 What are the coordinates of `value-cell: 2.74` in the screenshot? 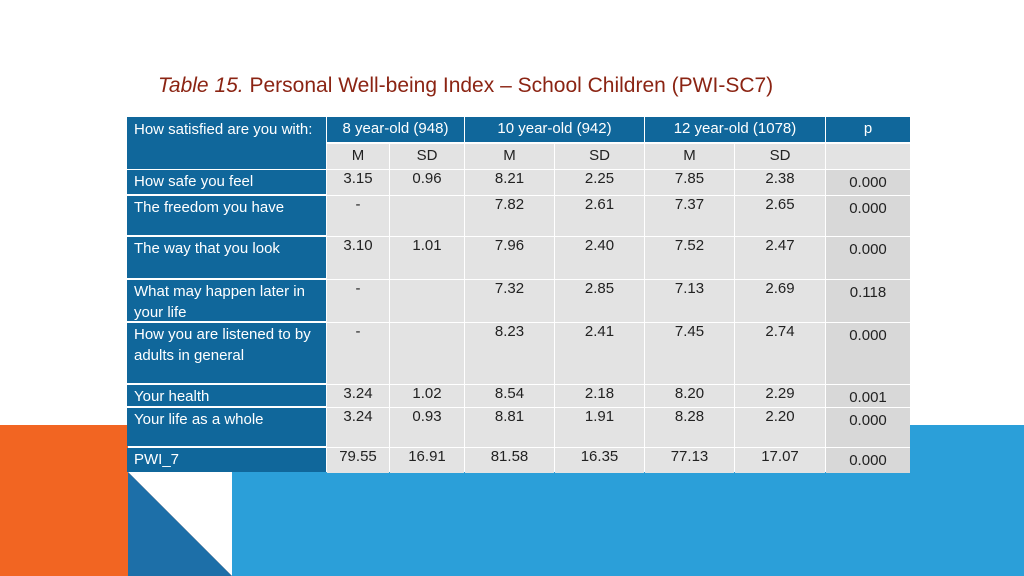 It's located at (780, 353).